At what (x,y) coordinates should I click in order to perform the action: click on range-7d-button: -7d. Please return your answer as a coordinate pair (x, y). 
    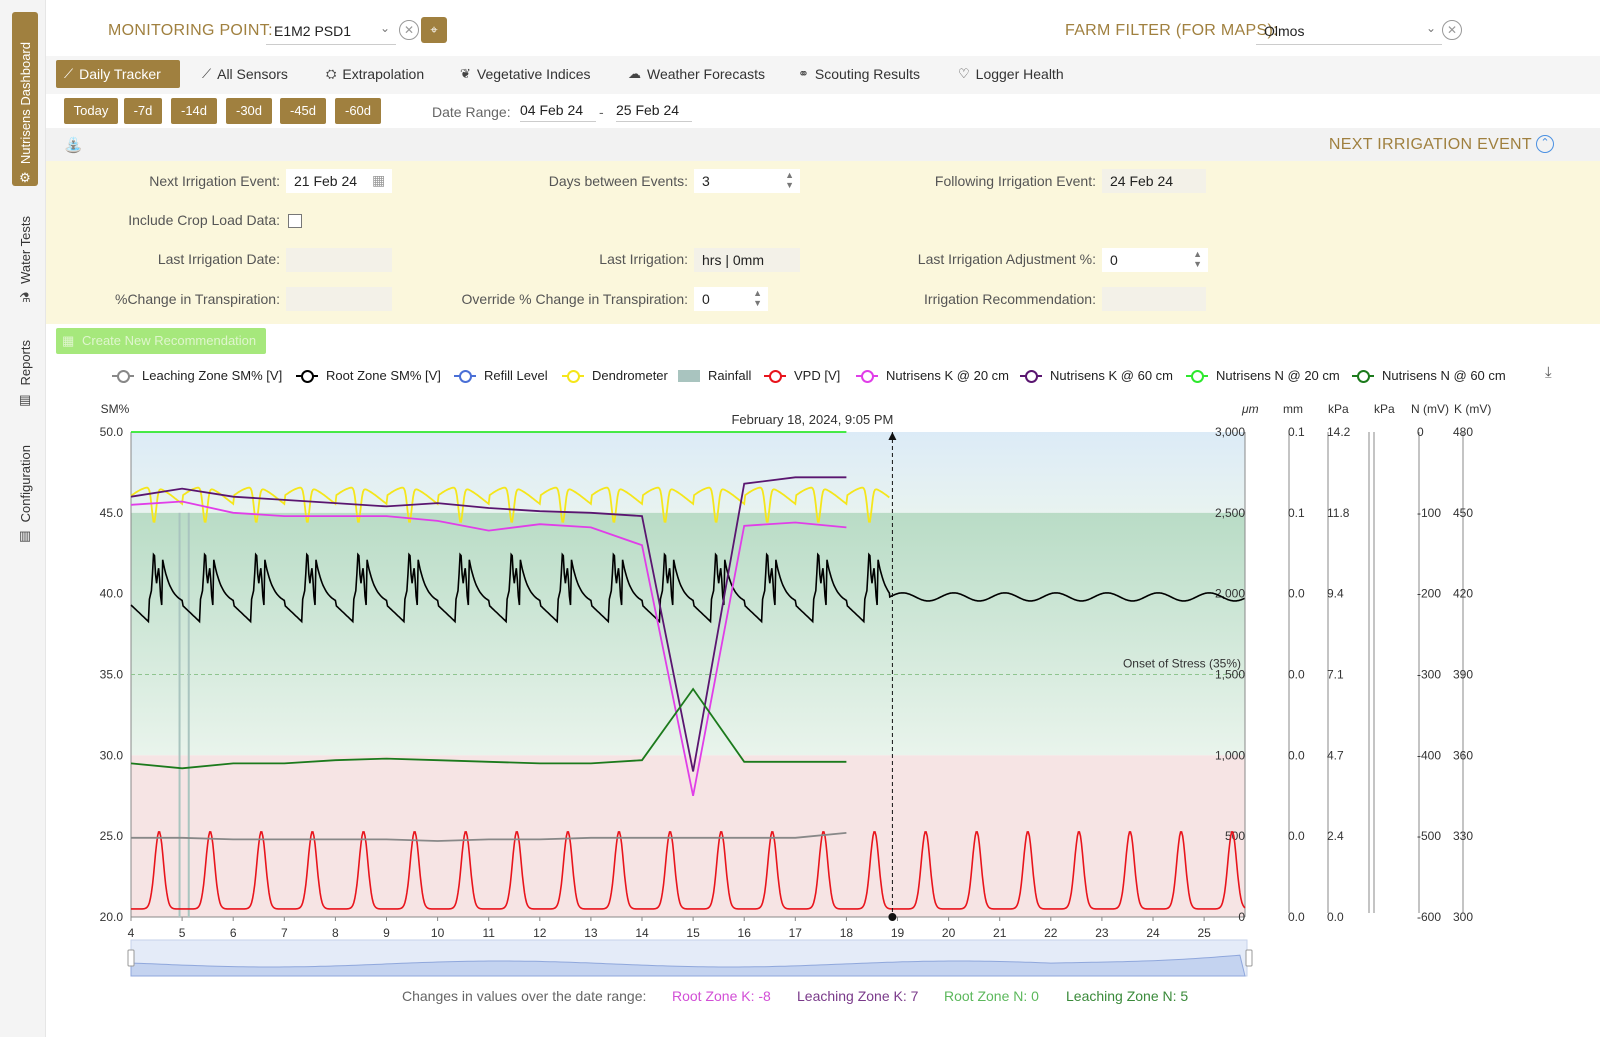
    Looking at the image, I should click on (143, 111).